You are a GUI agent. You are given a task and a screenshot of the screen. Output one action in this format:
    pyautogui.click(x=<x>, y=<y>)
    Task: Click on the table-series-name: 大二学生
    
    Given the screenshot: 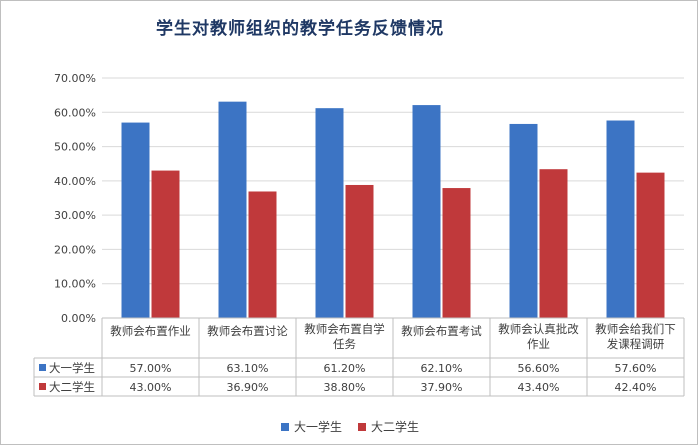 What is the action you would take?
    pyautogui.click(x=72, y=387)
    